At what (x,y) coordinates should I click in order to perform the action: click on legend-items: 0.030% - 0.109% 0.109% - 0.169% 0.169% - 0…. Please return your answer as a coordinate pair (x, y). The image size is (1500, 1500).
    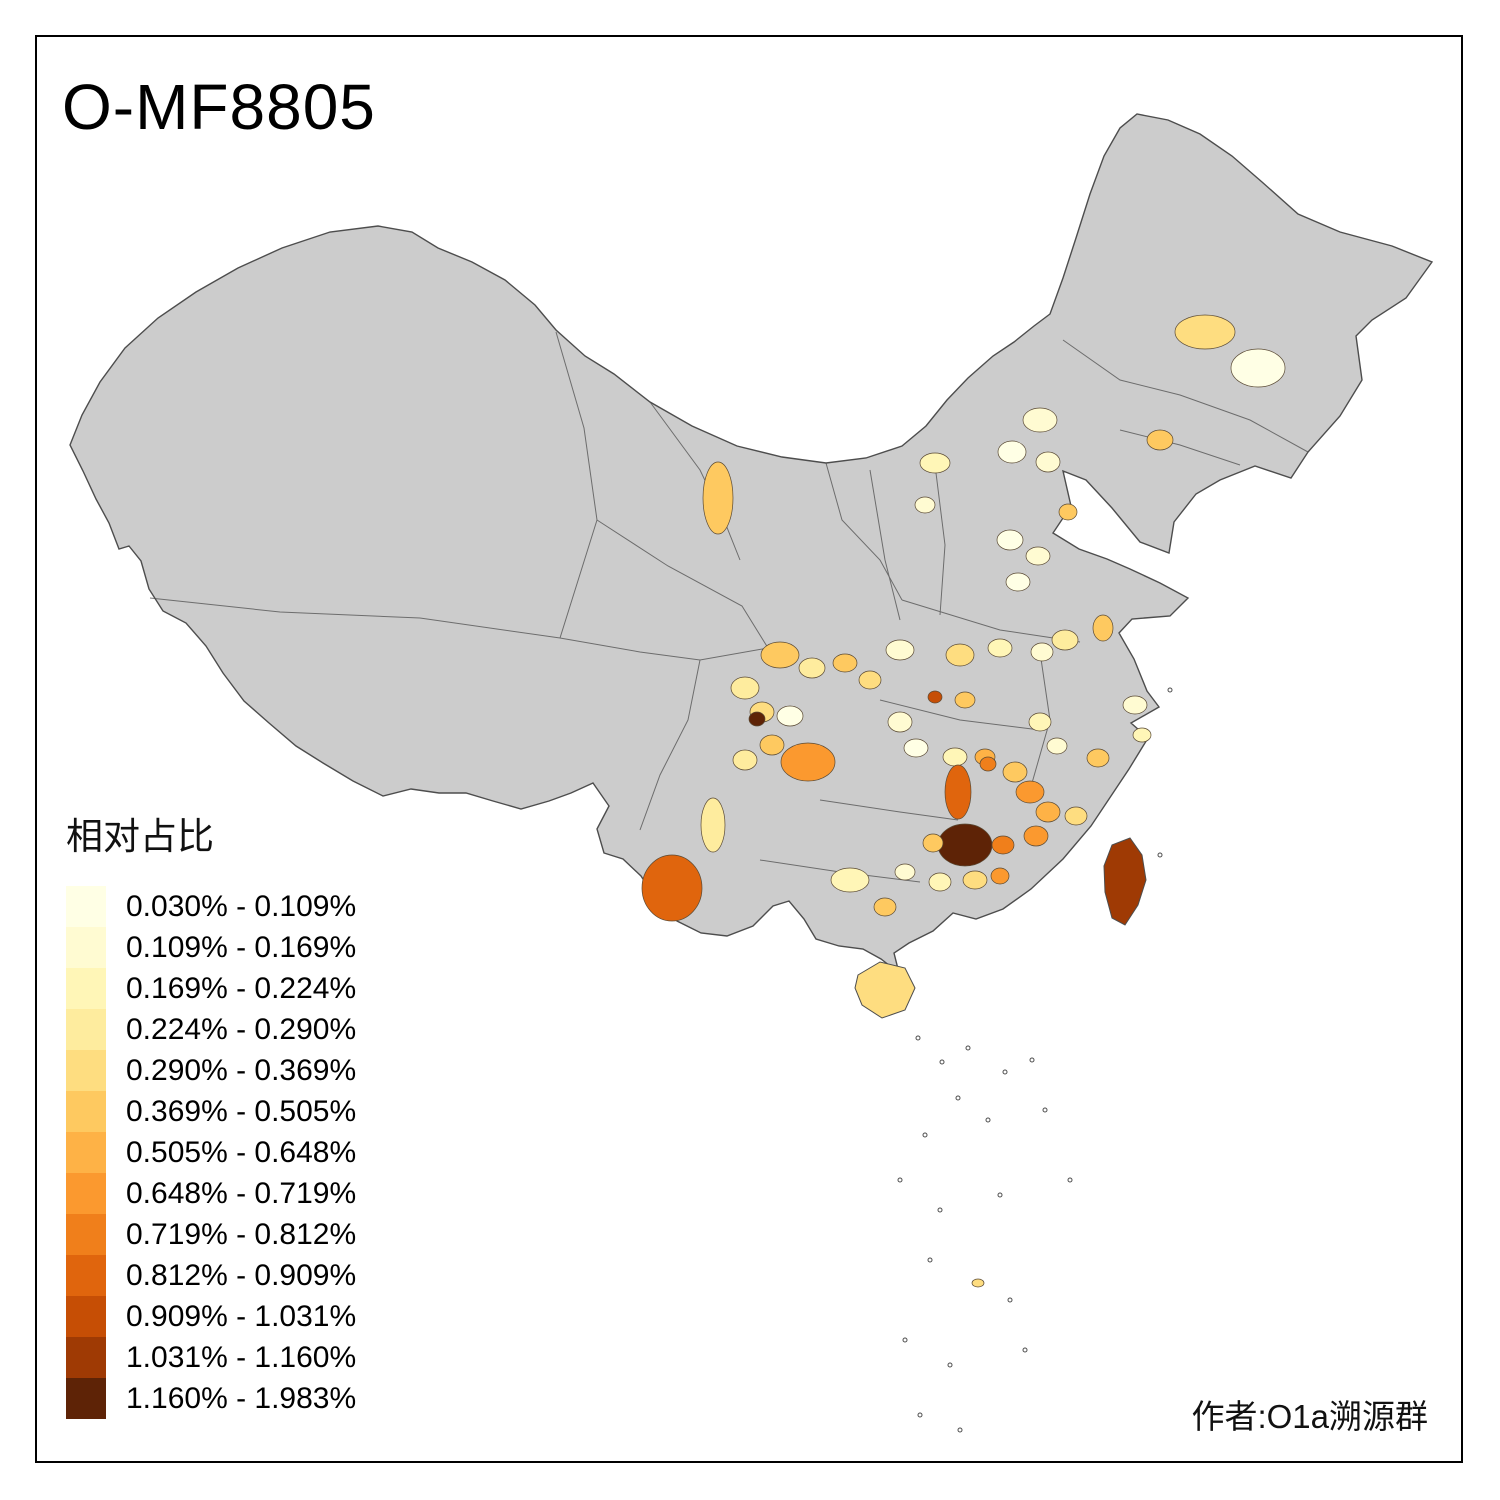
    Looking at the image, I should click on (276, 1152).